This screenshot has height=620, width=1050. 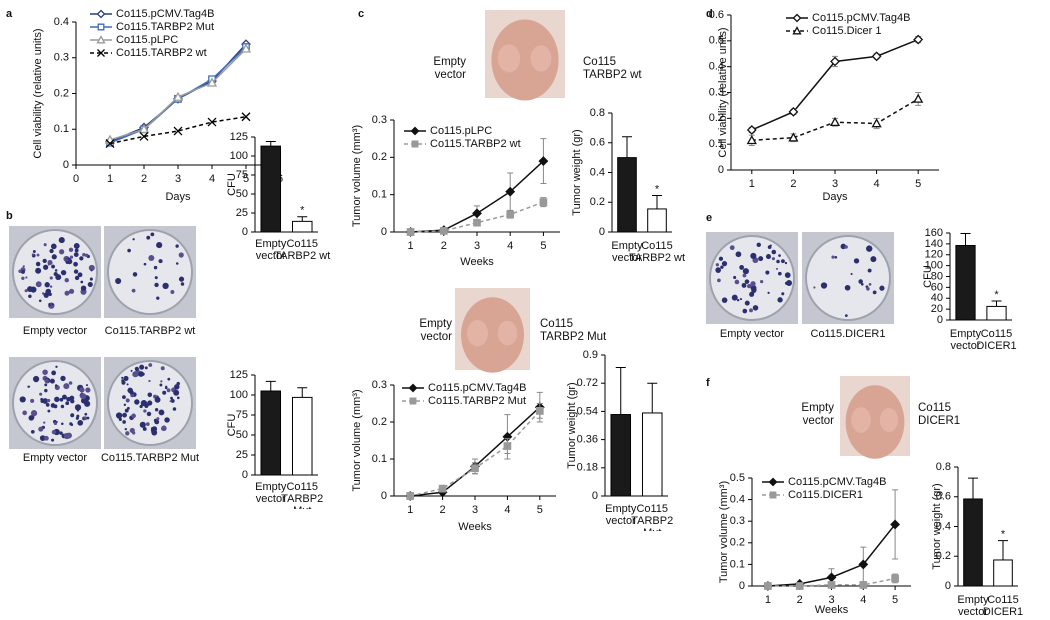 What do you see at coordinates (9, 216) in the screenshot?
I see `panel-letter: b` at bounding box center [9, 216].